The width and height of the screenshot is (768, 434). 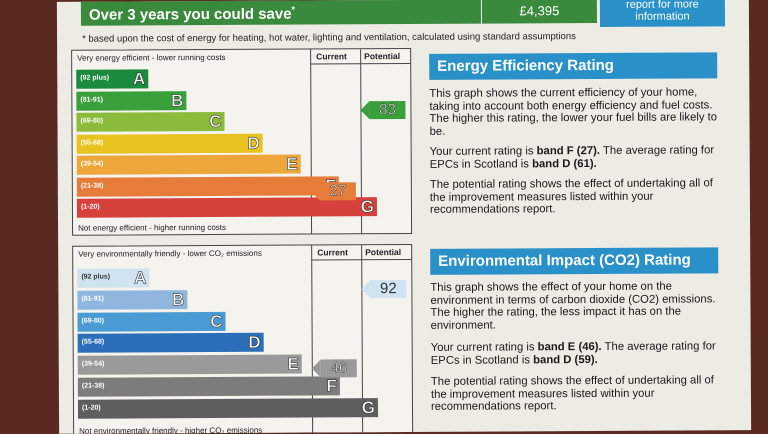 What do you see at coordinates (190, 14) in the screenshot?
I see `savings-label: Over 3 years you could save` at bounding box center [190, 14].